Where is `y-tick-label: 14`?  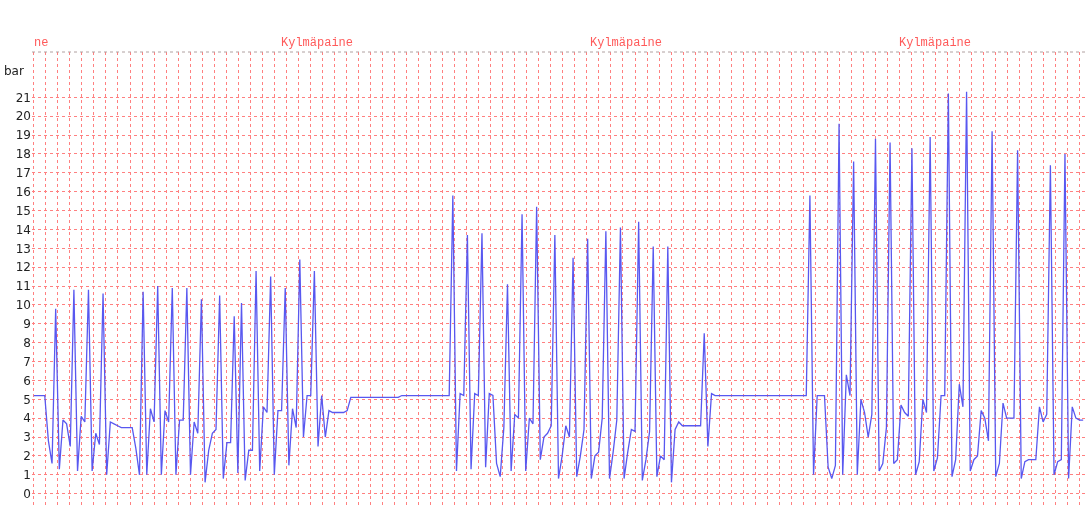 y-tick-label: 14 is located at coordinates (23, 229).